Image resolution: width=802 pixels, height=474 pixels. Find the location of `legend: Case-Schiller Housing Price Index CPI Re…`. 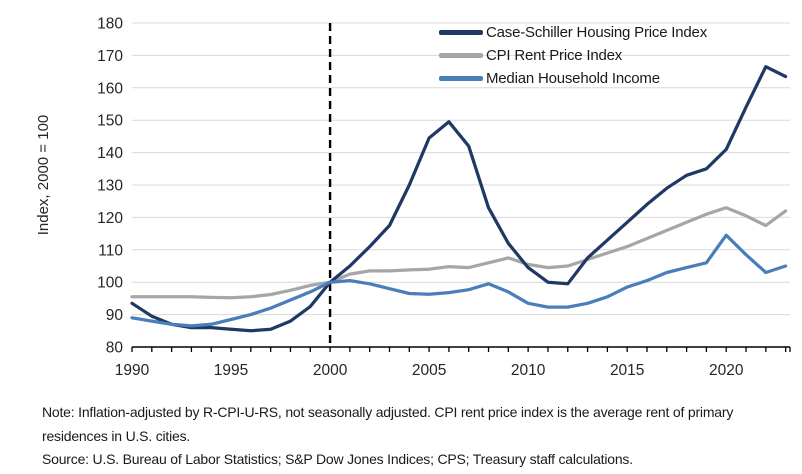

legend: Case-Schiller Housing Price Index CPI Re… is located at coordinates (573, 55).